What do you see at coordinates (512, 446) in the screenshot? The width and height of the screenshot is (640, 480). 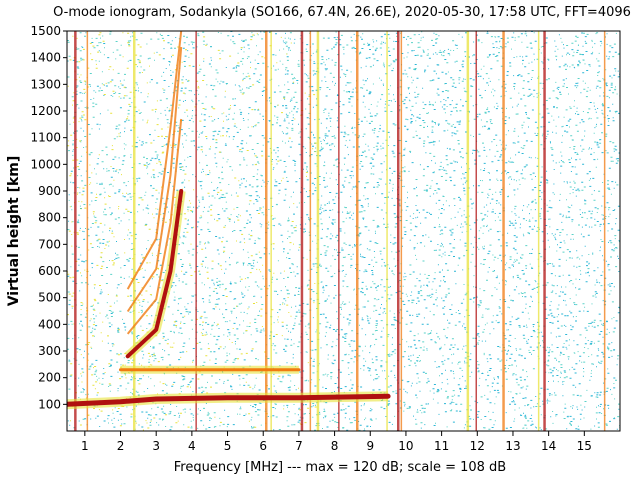 I see `x-tick-label: 13` at bounding box center [512, 446].